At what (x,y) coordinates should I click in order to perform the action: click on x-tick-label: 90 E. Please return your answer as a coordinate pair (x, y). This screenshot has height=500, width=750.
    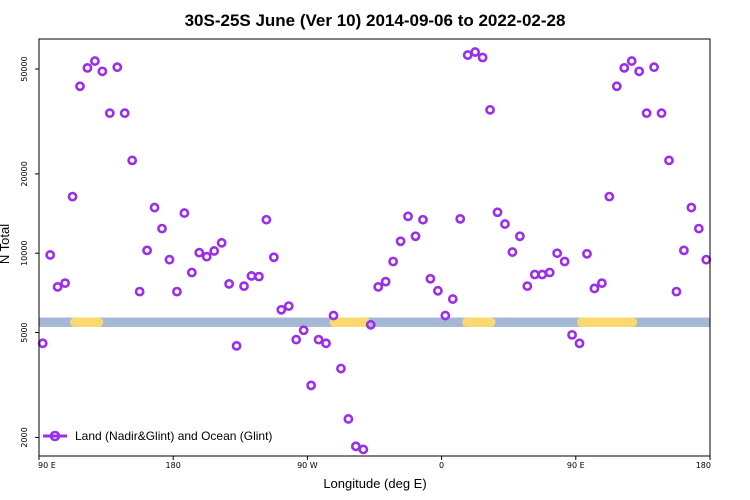
    Looking at the image, I should click on (47, 465).